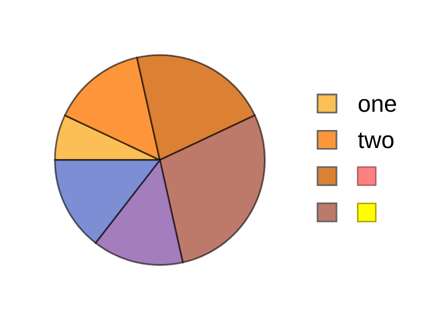 The width and height of the screenshot is (438, 320). I want to click on legend-label: two, so click(376, 140).